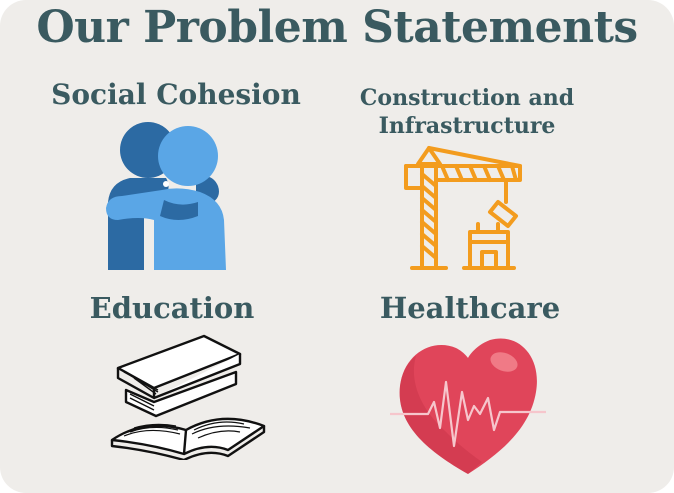 The height and width of the screenshot is (493, 674). What do you see at coordinates (467, 112) in the screenshot?
I see `construction-label: Construction and Infrastructure` at bounding box center [467, 112].